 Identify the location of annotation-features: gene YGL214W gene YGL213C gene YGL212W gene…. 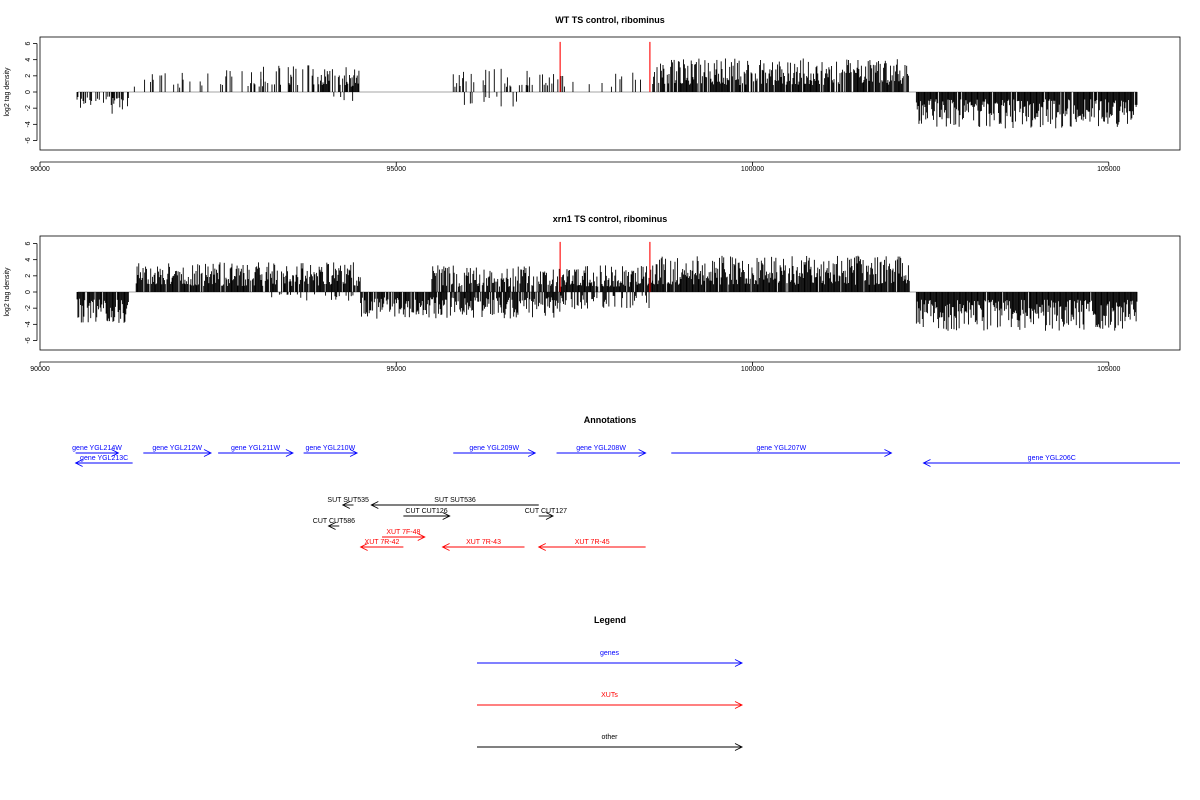
(626, 498).